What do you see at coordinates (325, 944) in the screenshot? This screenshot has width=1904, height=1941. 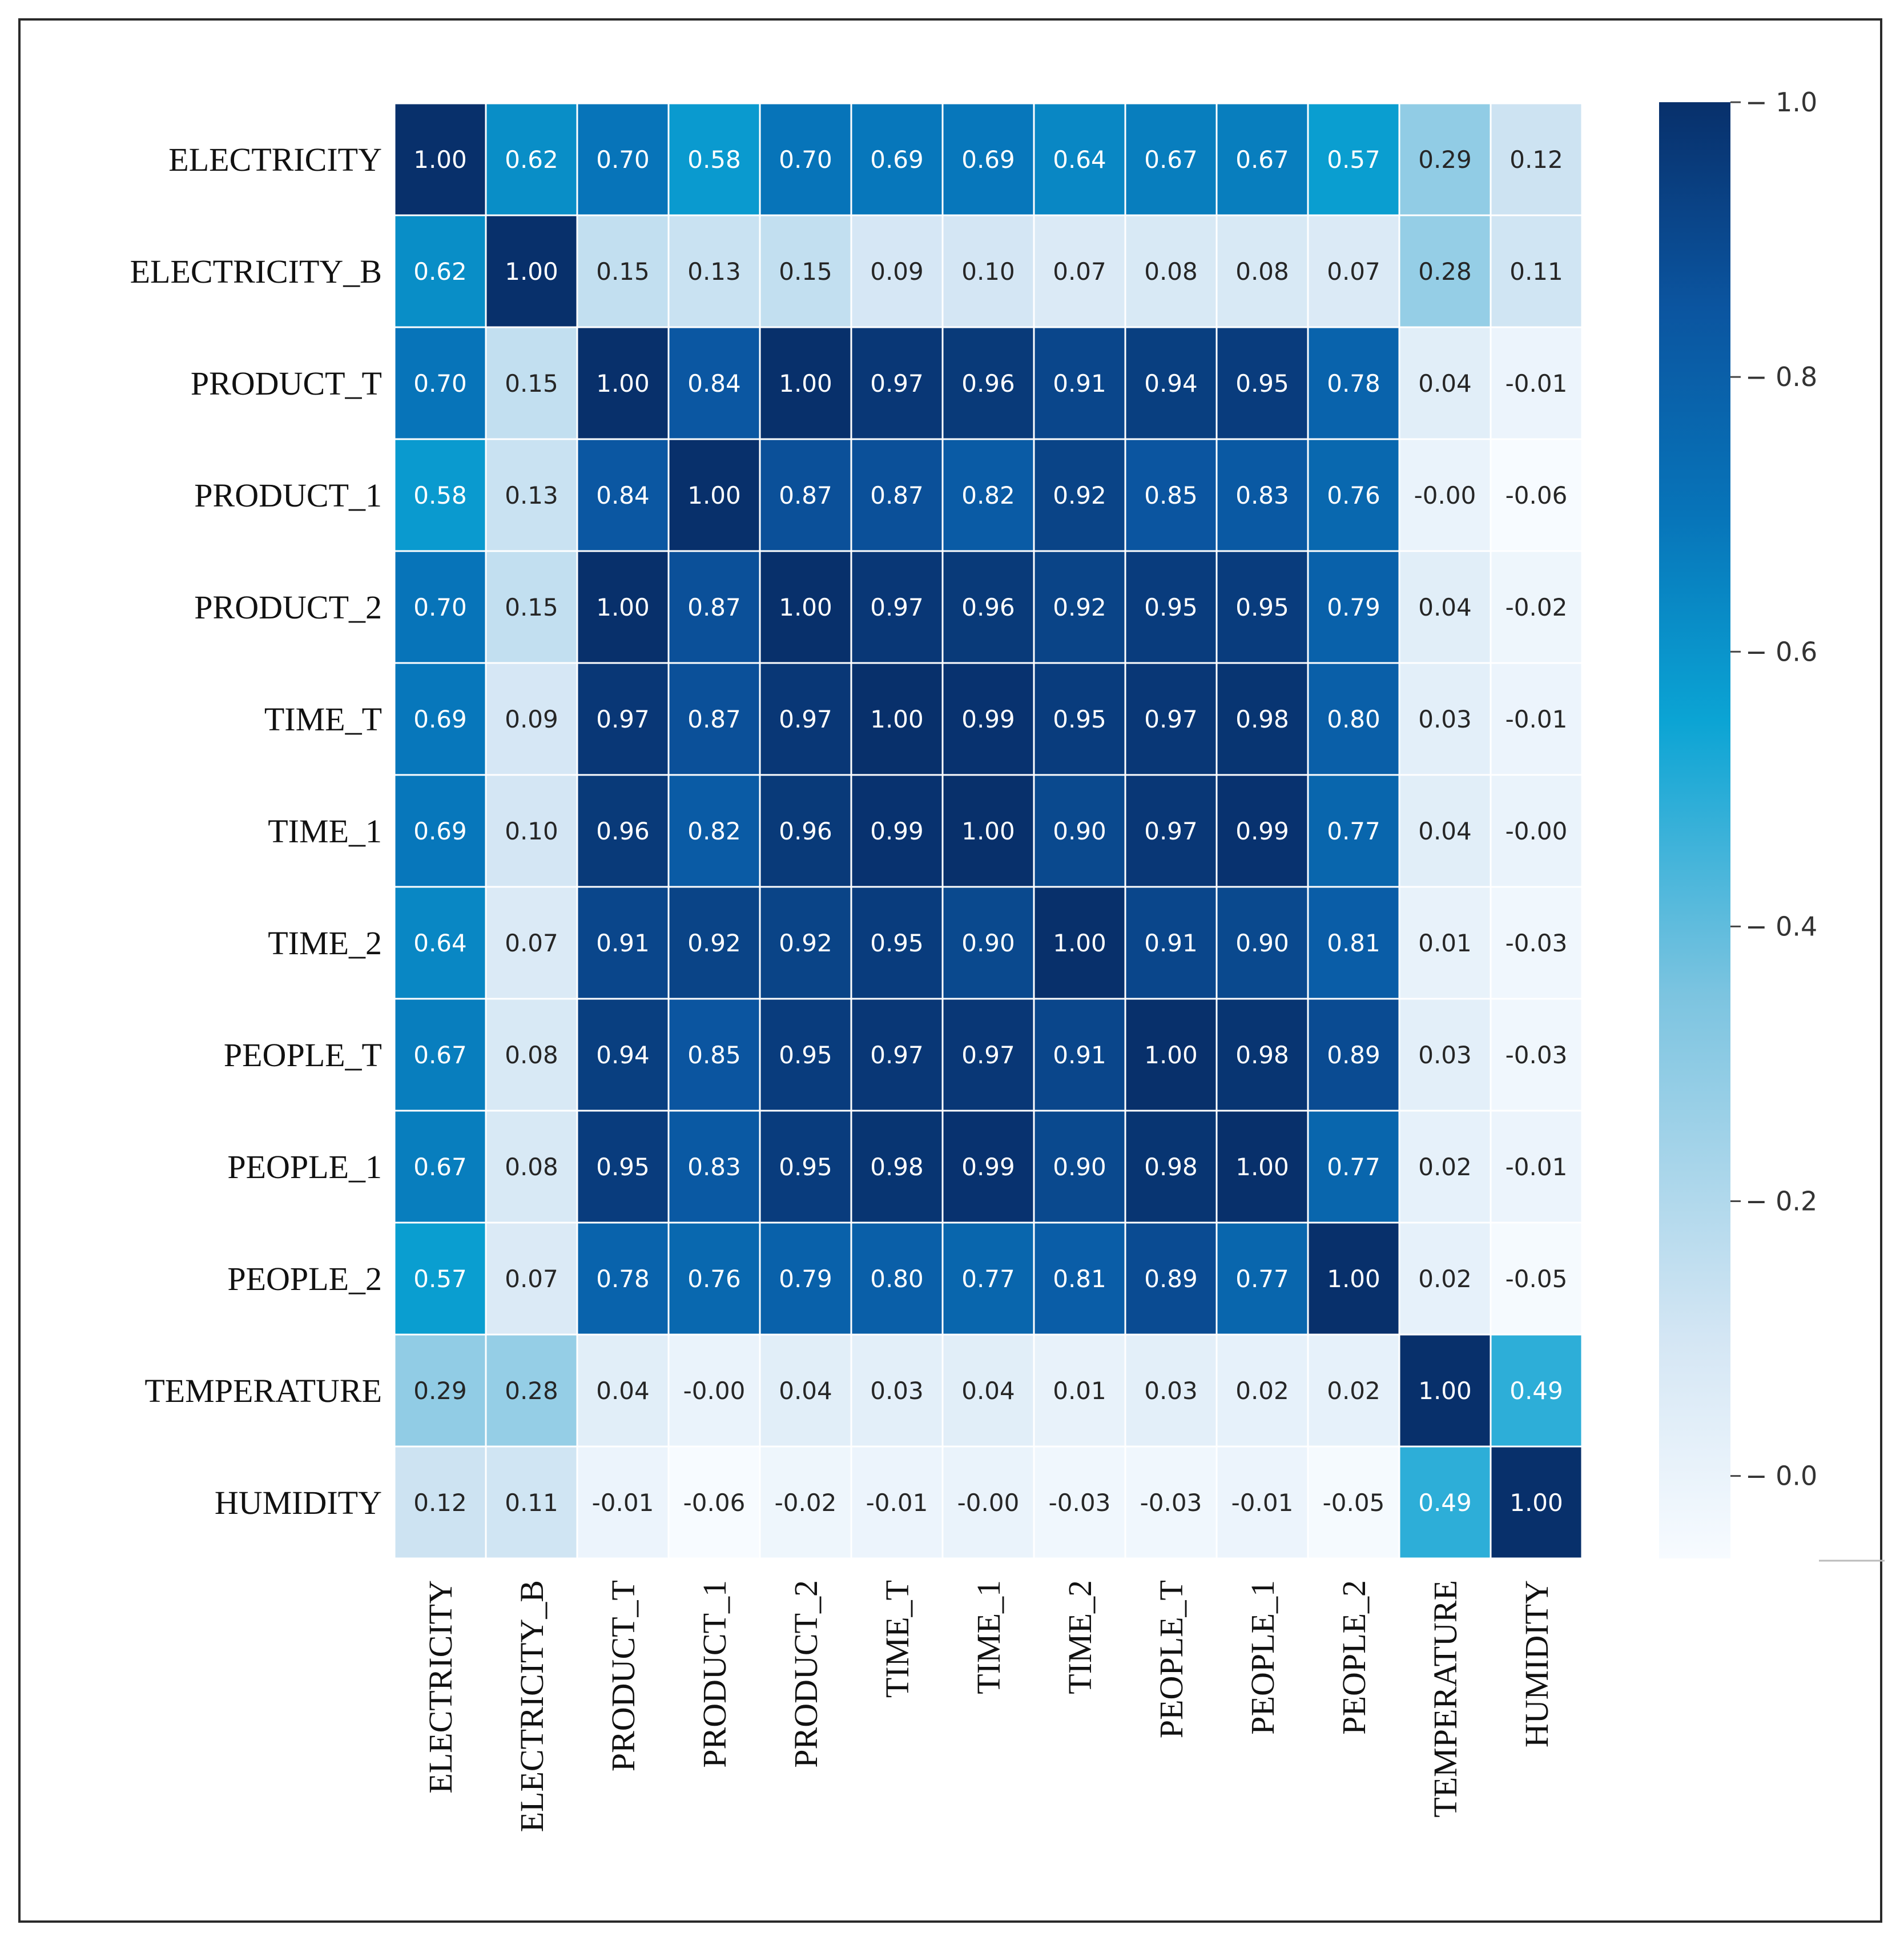 I see `row-label: TIME_2` at bounding box center [325, 944].